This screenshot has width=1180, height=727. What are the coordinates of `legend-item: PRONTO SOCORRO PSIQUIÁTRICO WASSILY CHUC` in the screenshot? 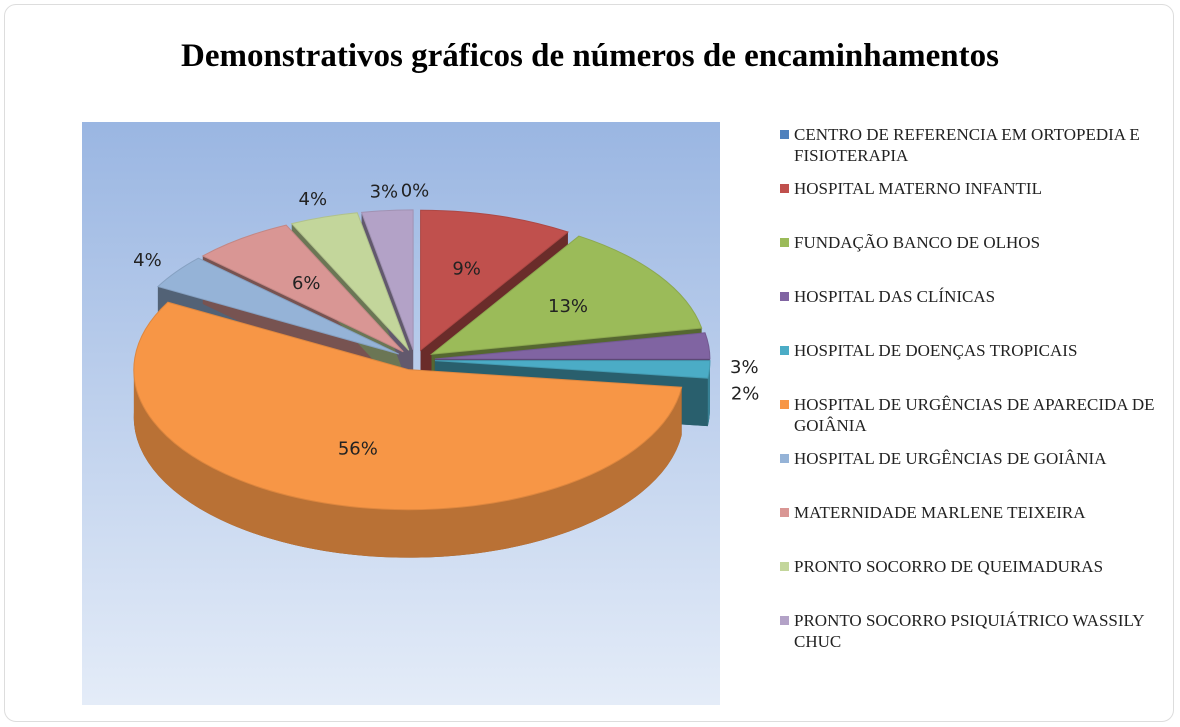 It's located at (975, 637).